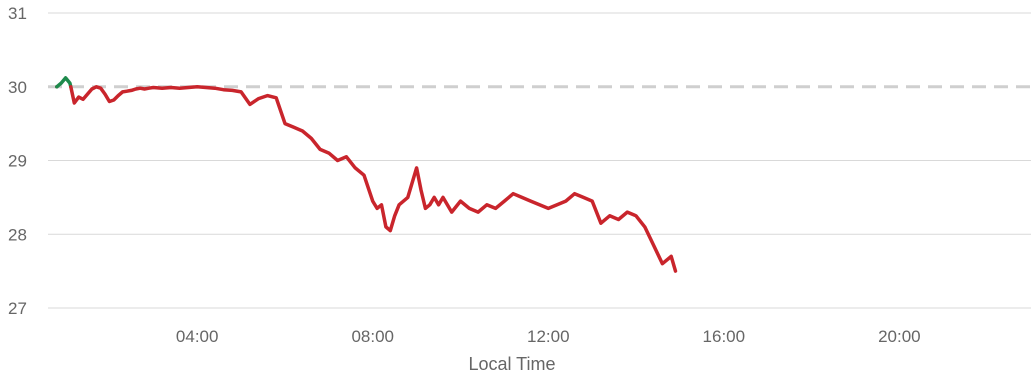 This screenshot has height=380, width=1031. What do you see at coordinates (197, 336) in the screenshot?
I see `x-tick-label: 04:00` at bounding box center [197, 336].